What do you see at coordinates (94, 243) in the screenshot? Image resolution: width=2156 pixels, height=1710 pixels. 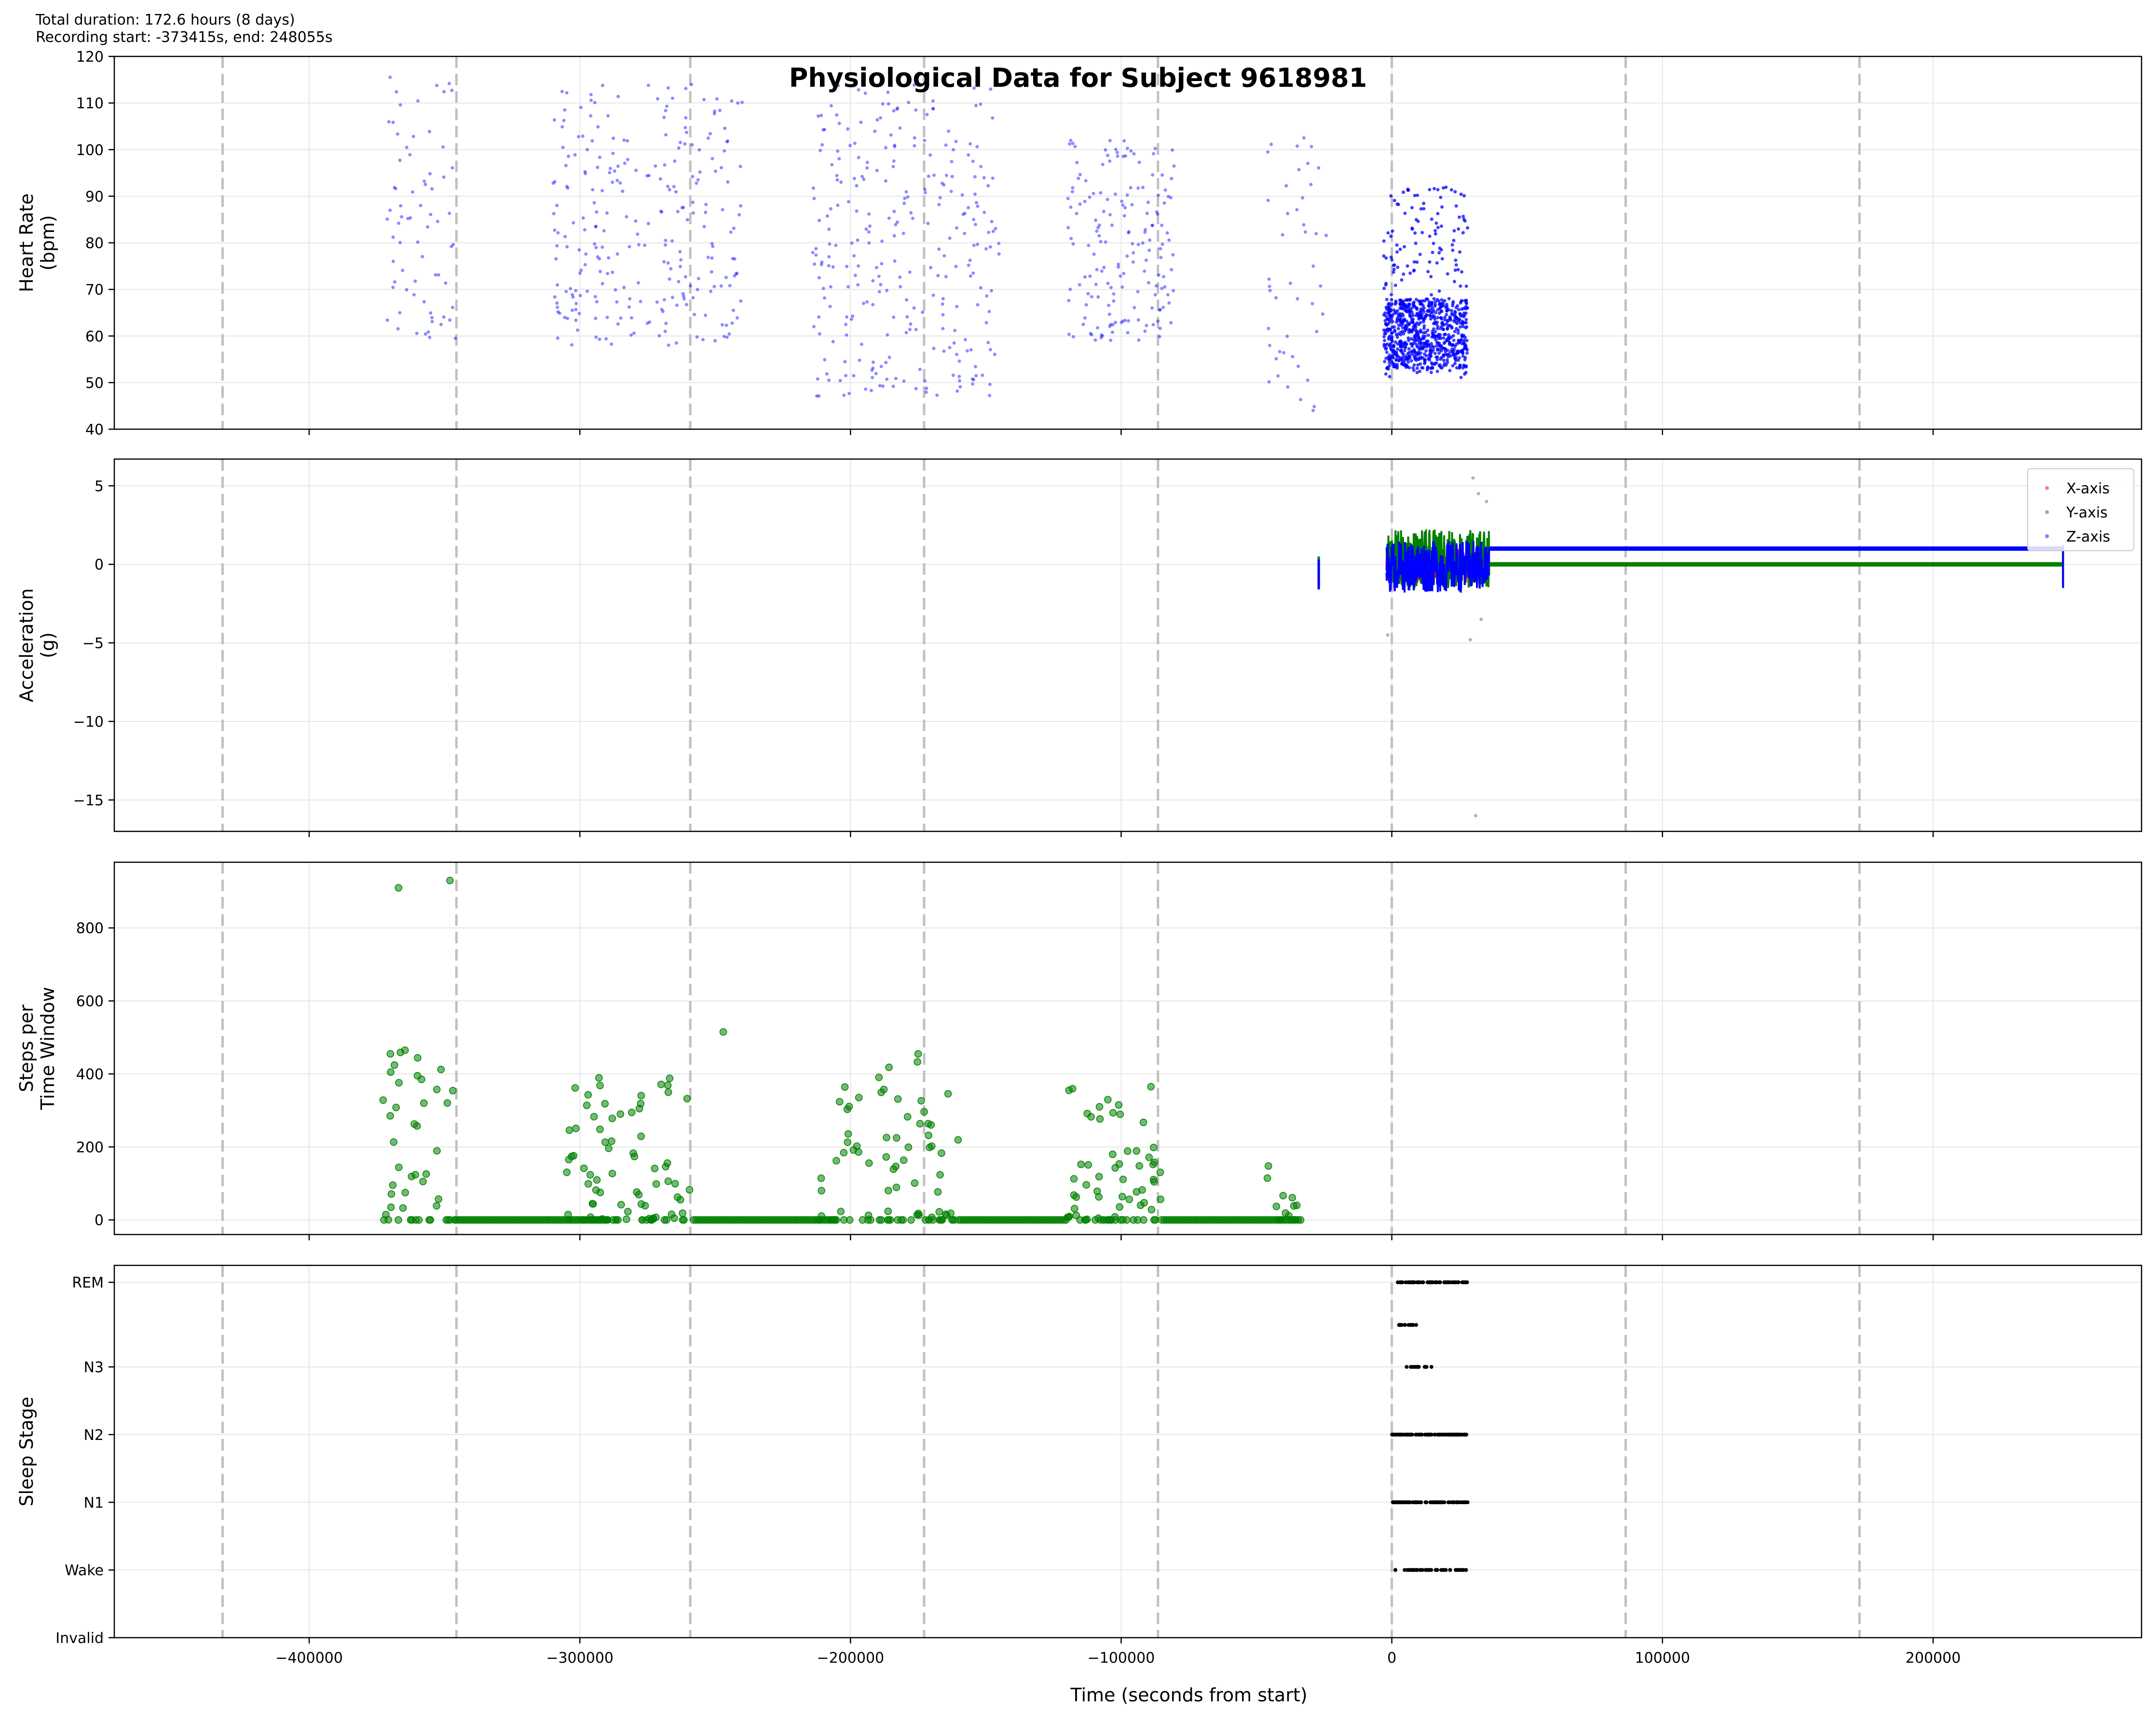 I see `y-tick-label: 80` at bounding box center [94, 243].